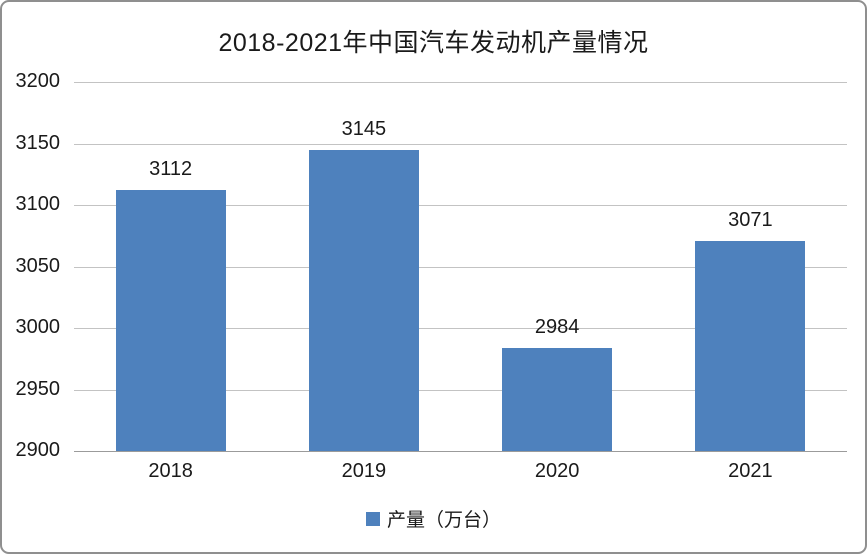 This screenshot has width=867, height=554. What do you see at coordinates (364, 128) in the screenshot?
I see `bar-value-label: 3145` at bounding box center [364, 128].